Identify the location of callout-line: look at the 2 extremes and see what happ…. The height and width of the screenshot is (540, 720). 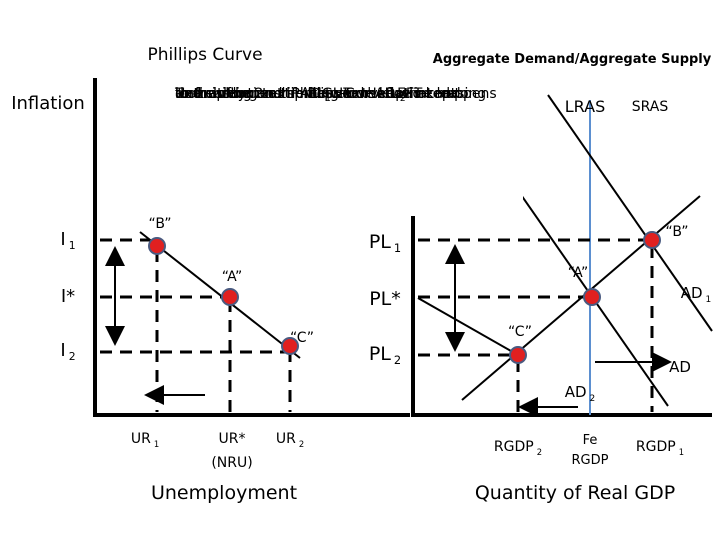
(336, 94).